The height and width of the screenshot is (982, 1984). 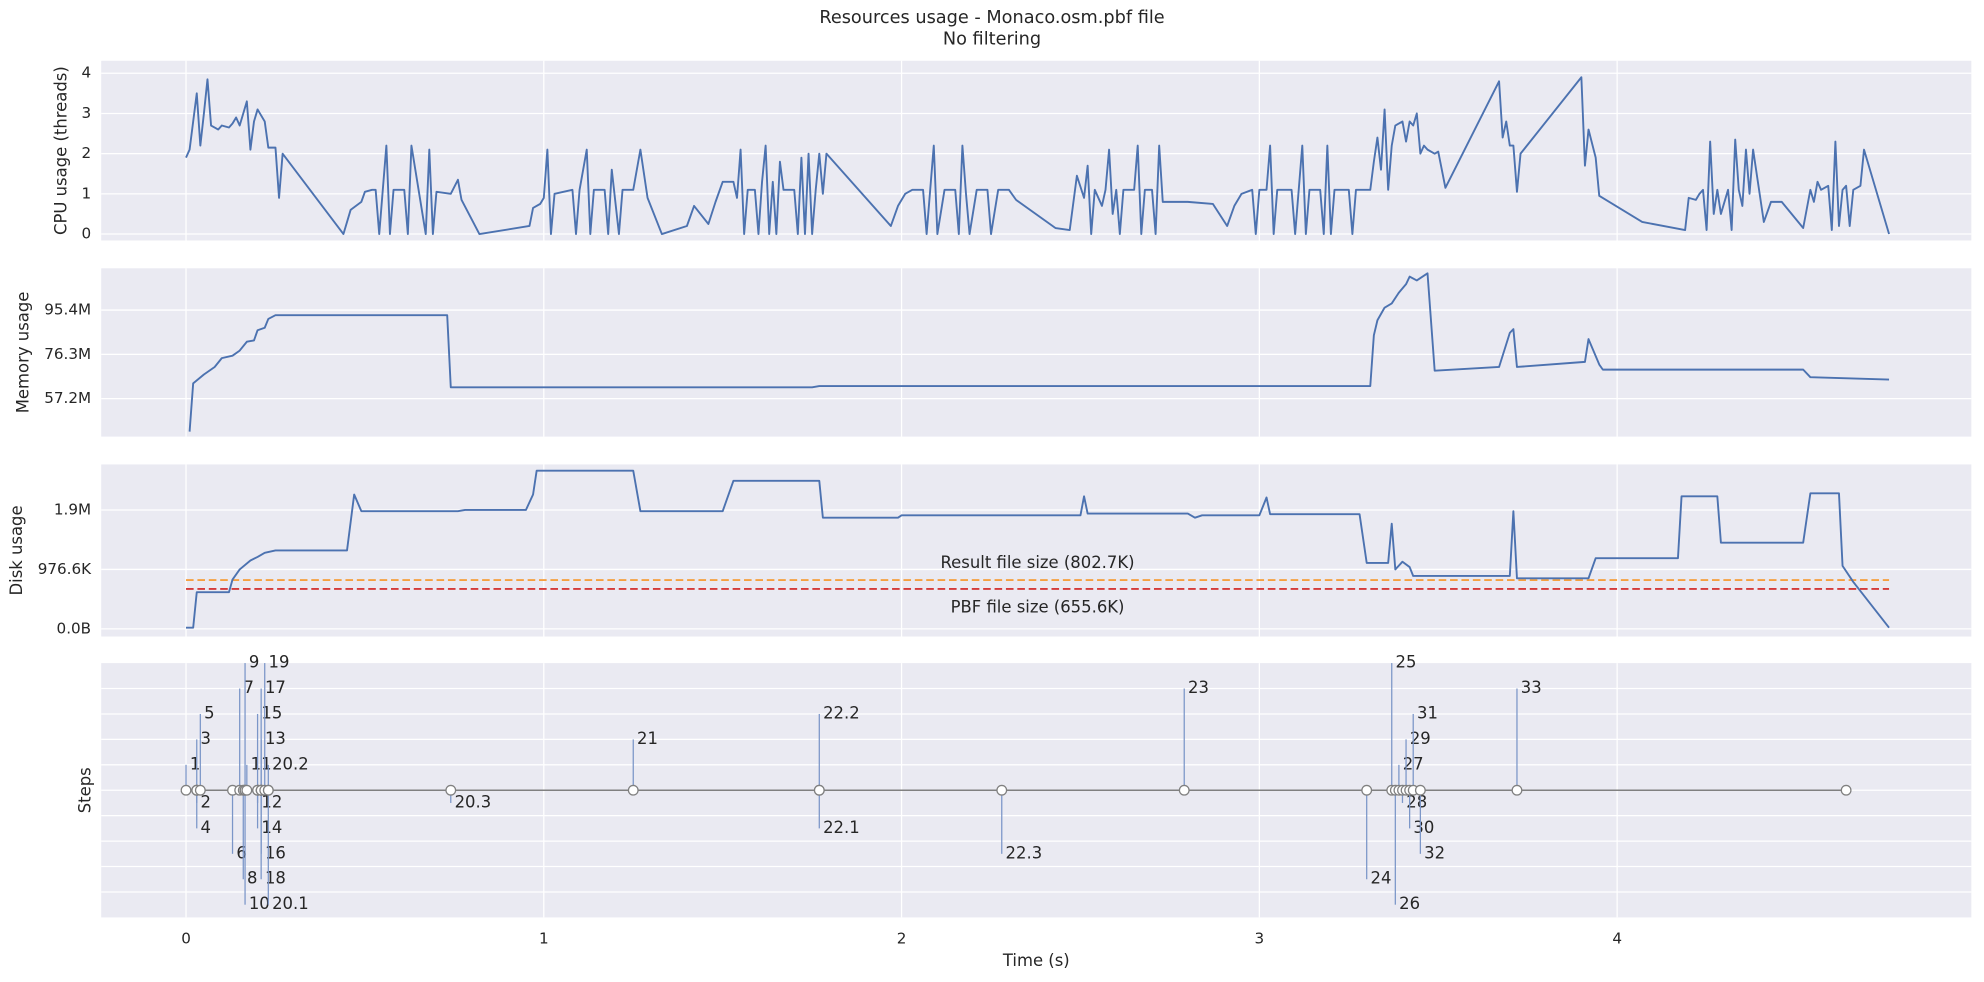 What do you see at coordinates (1038, 562) in the screenshot?
I see `reference-label: Result file size (802.7K)` at bounding box center [1038, 562].